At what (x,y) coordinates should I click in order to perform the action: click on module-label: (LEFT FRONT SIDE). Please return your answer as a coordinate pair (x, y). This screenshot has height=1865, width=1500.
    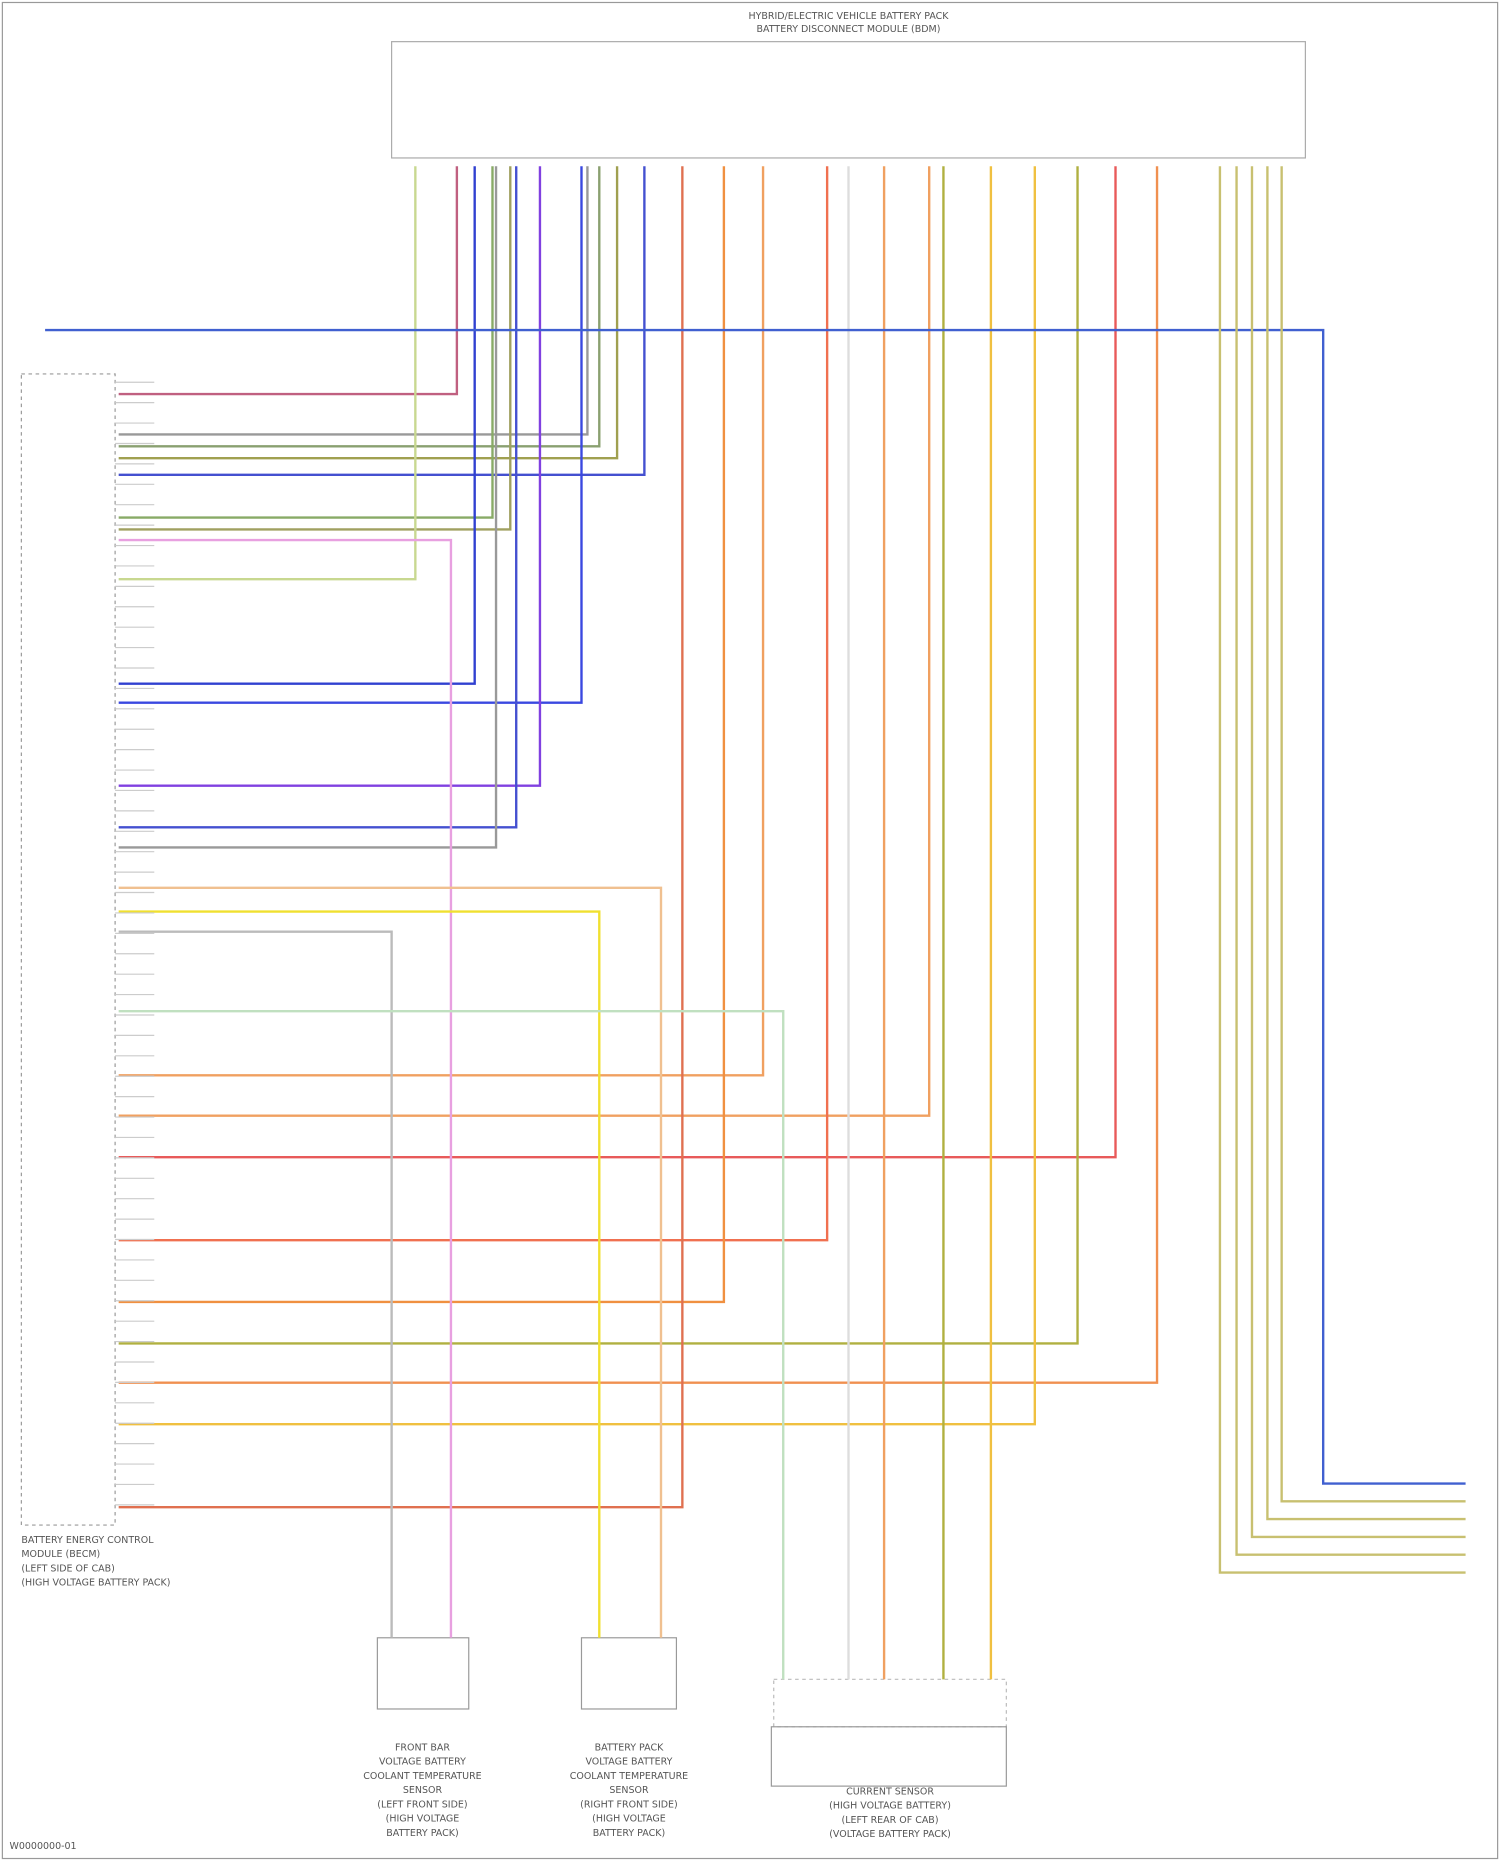
    Looking at the image, I should click on (422, 1804).